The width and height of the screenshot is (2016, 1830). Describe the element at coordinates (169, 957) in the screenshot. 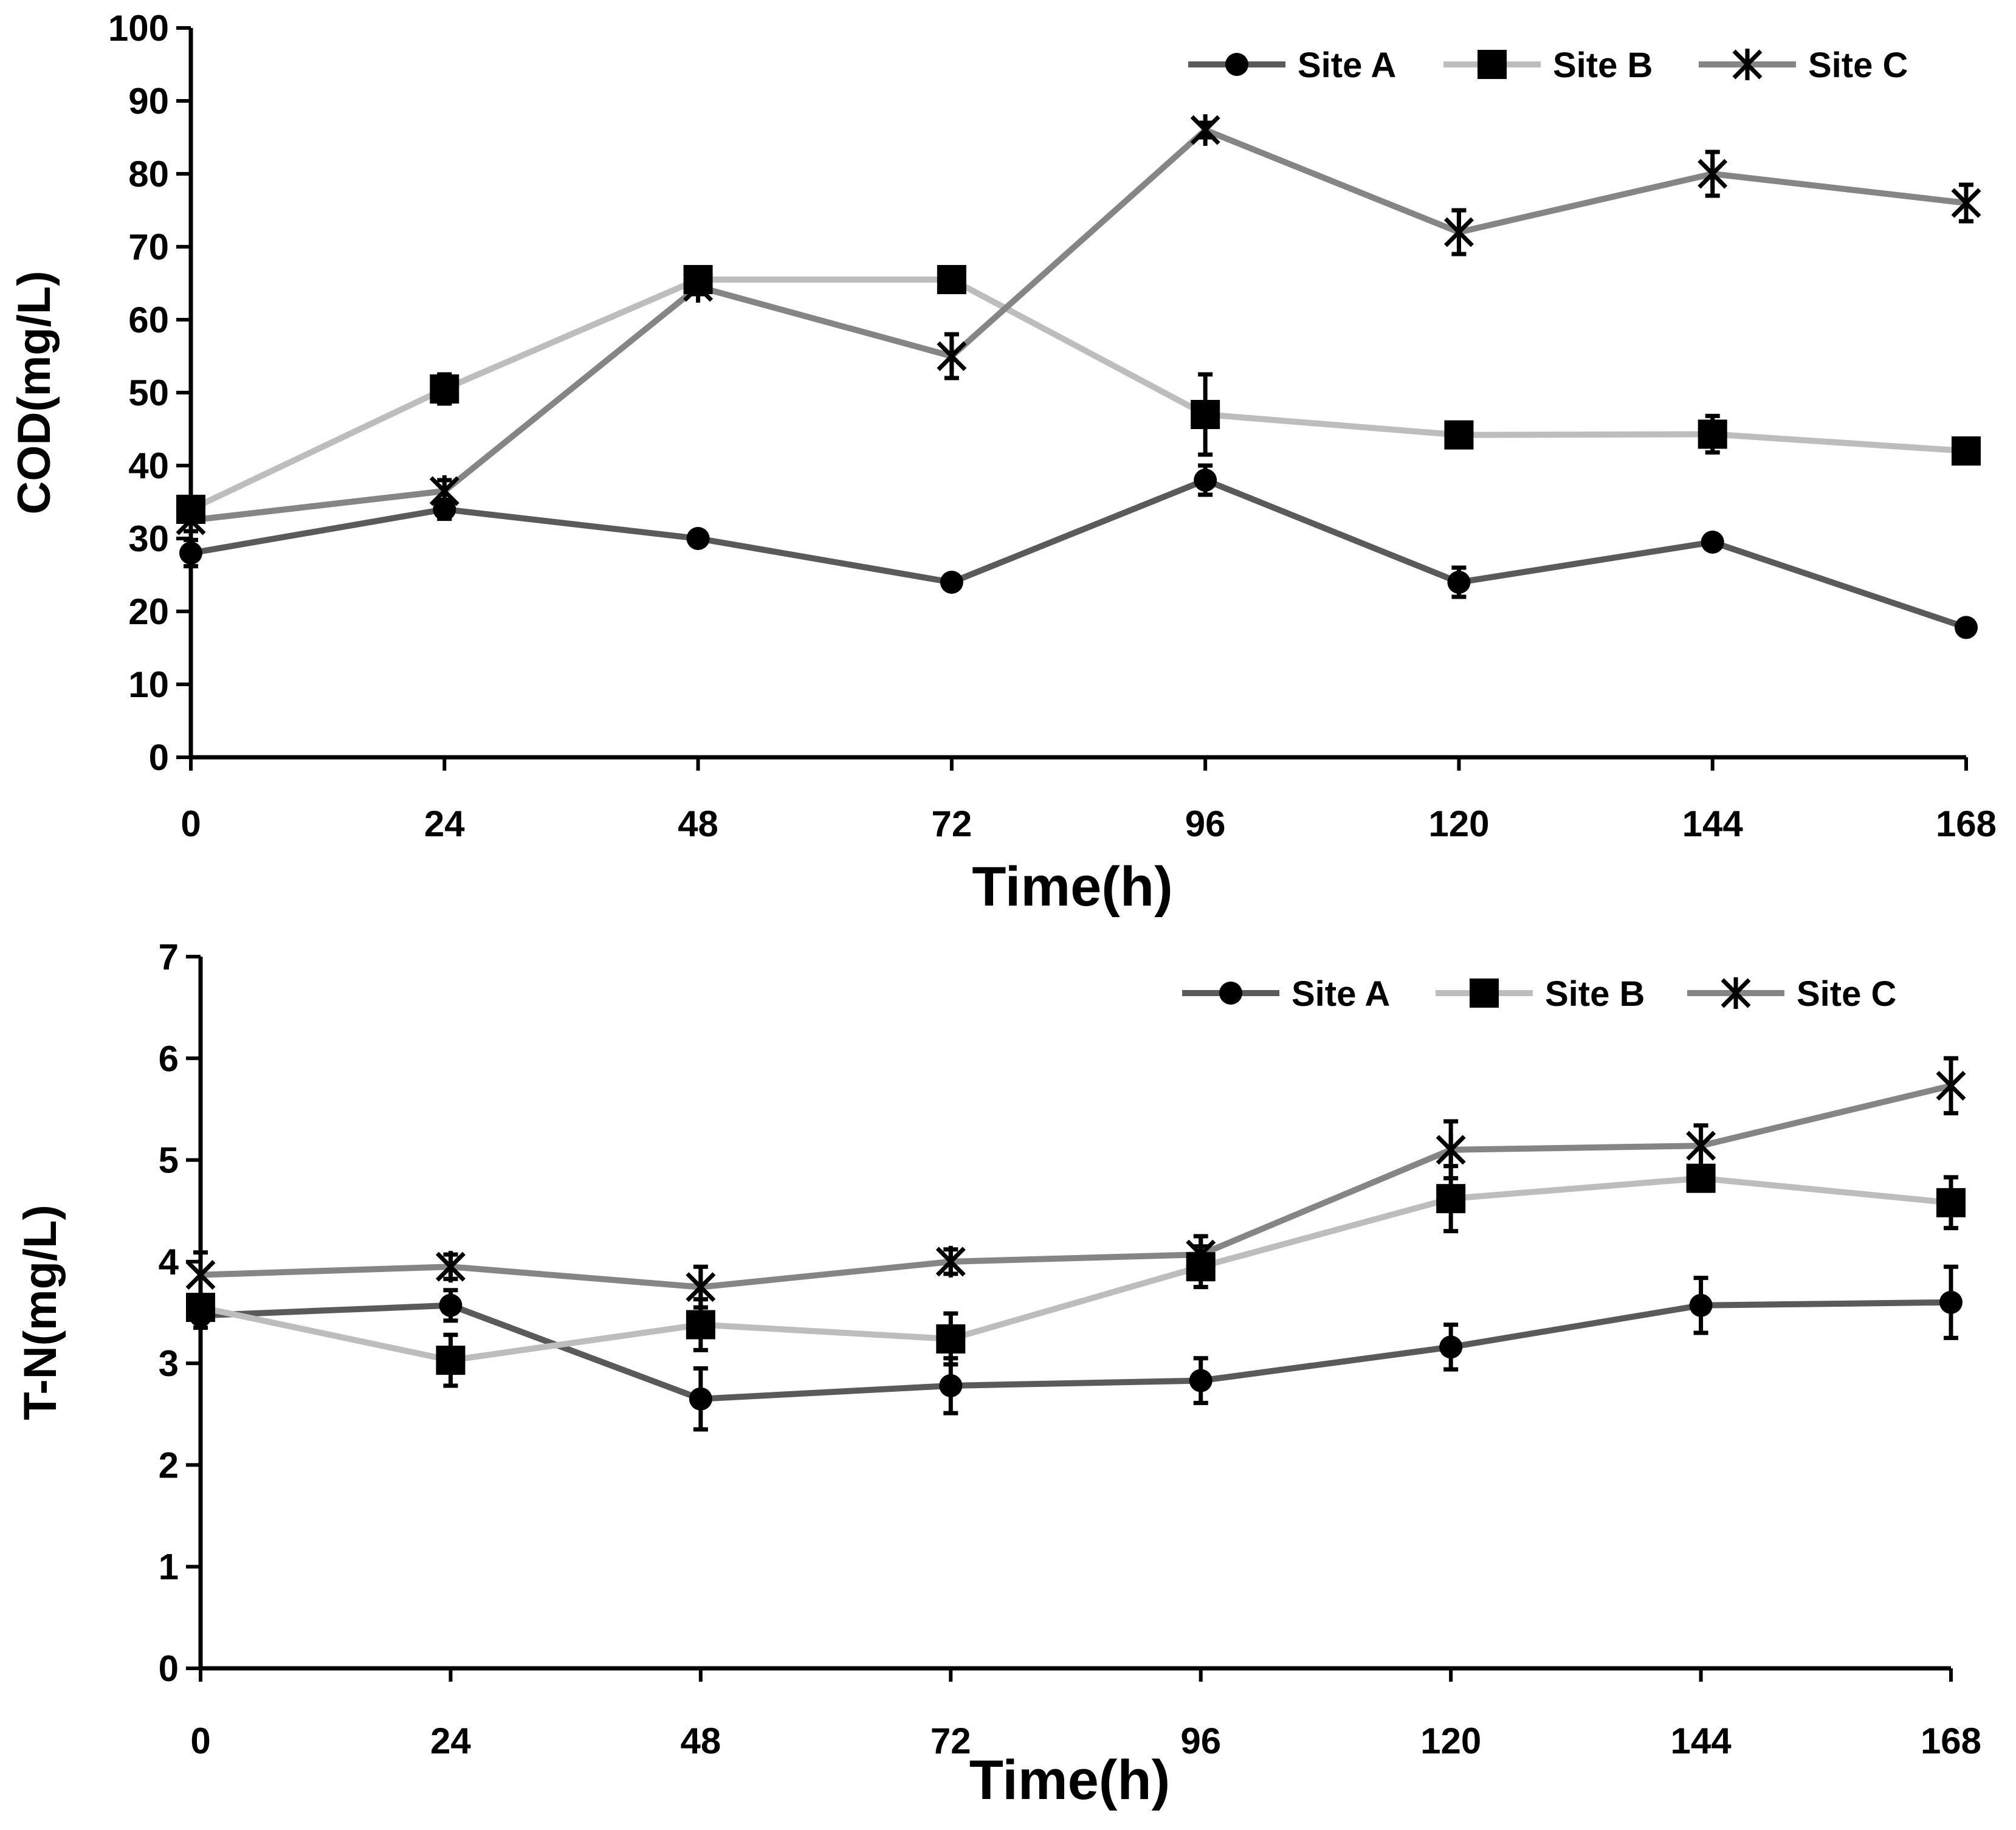

I see `chart-2-y-tick-label: 7` at that location.